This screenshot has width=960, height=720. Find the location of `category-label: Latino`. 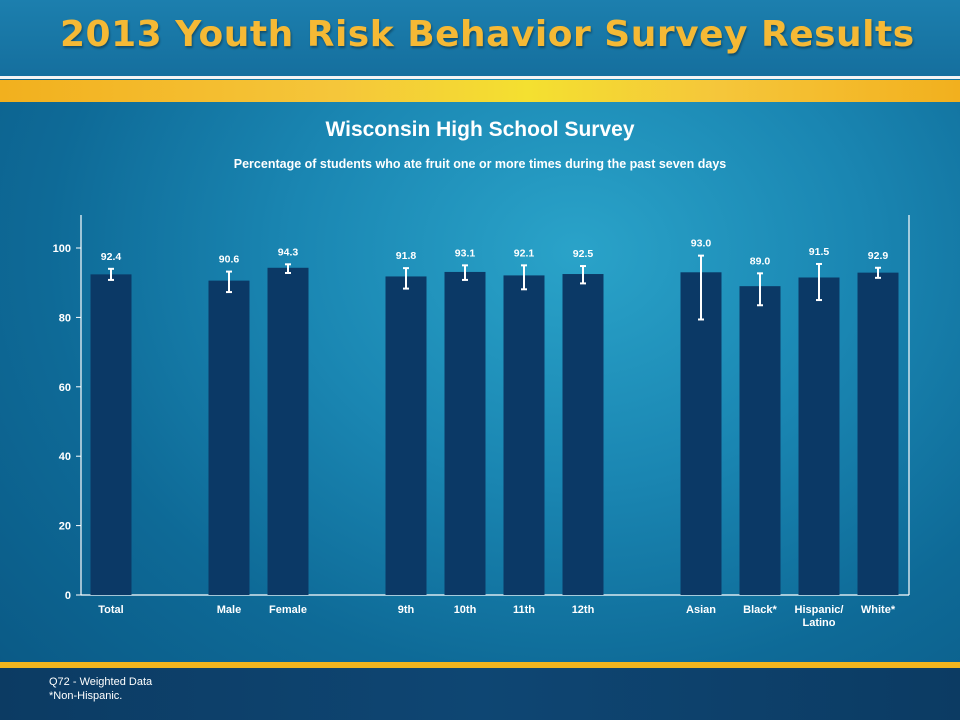

category-label: Latino is located at coordinates (819, 623).